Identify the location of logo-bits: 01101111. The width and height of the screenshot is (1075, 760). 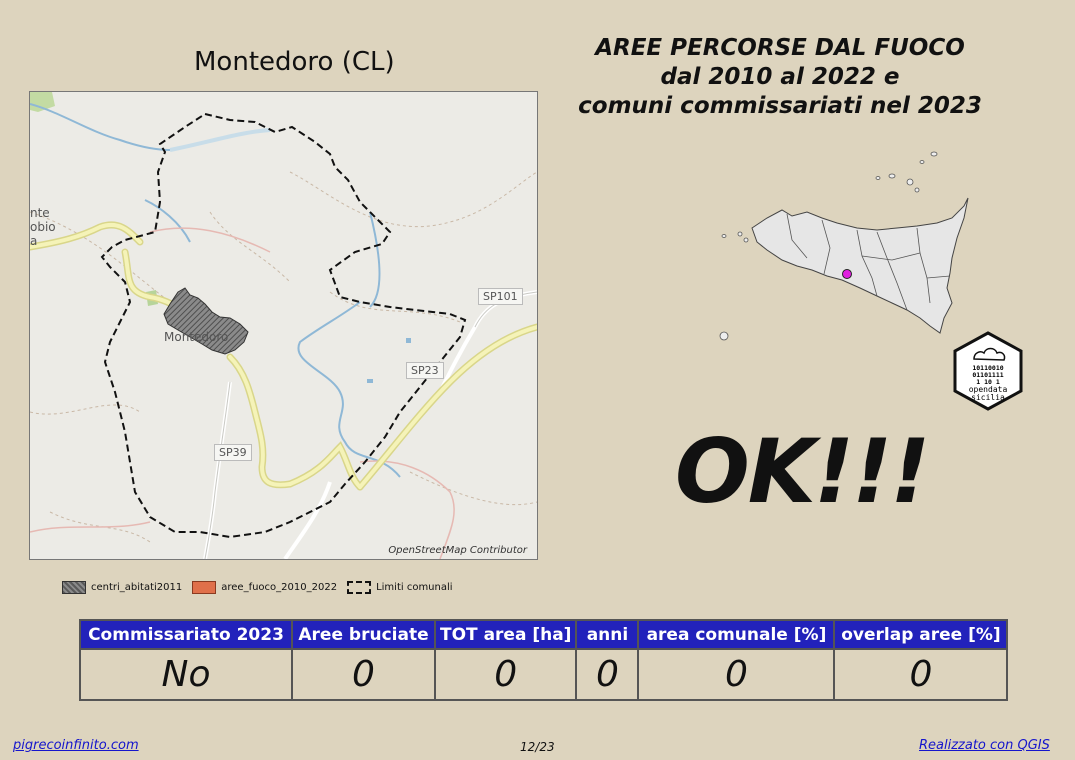
(987, 375).